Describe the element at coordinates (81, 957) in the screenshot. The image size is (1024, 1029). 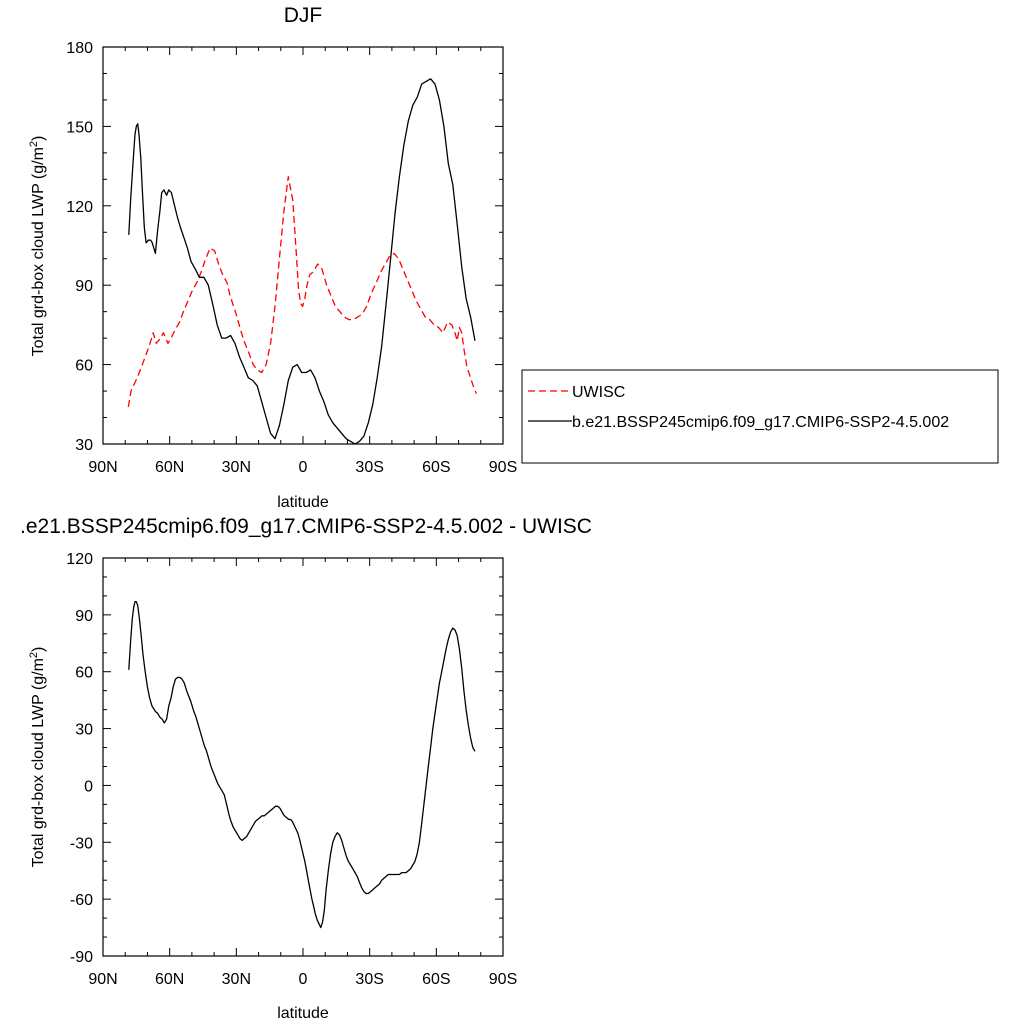
I see `bottom-y-tick-label: -90` at that location.